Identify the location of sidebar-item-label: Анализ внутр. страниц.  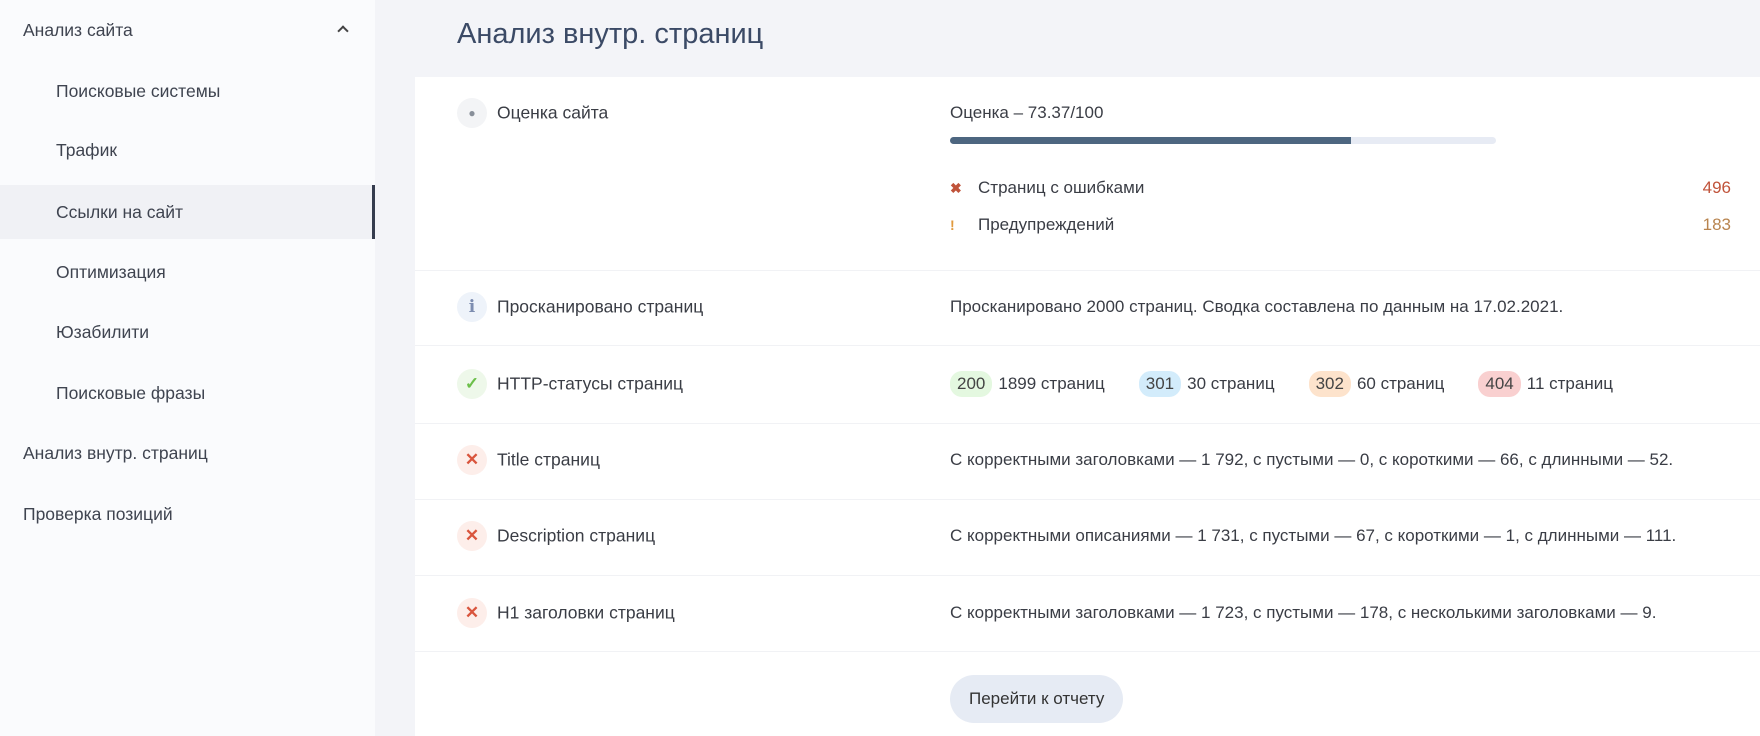
(115, 452).